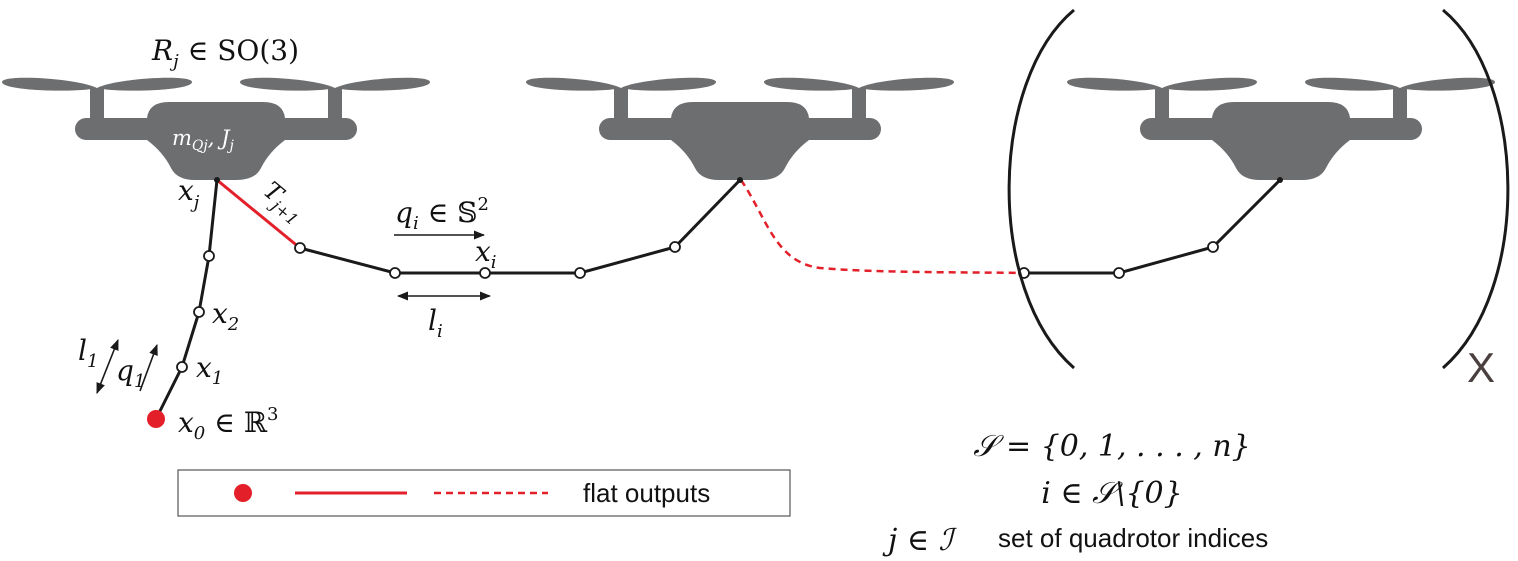  Describe the element at coordinates (882, 227) in the screenshot. I see `dashed-flat-cable` at that location.